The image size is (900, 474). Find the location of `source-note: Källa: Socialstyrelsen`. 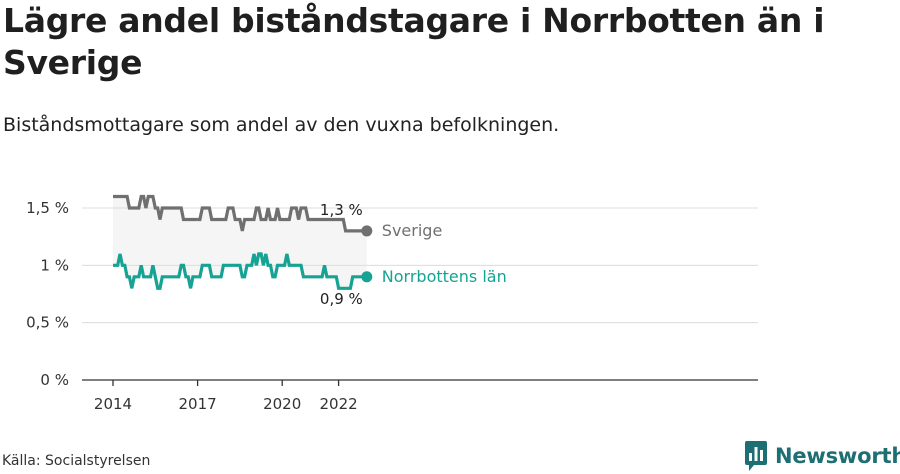

source-note: Källa: Socialstyrelsen is located at coordinates (76, 461).